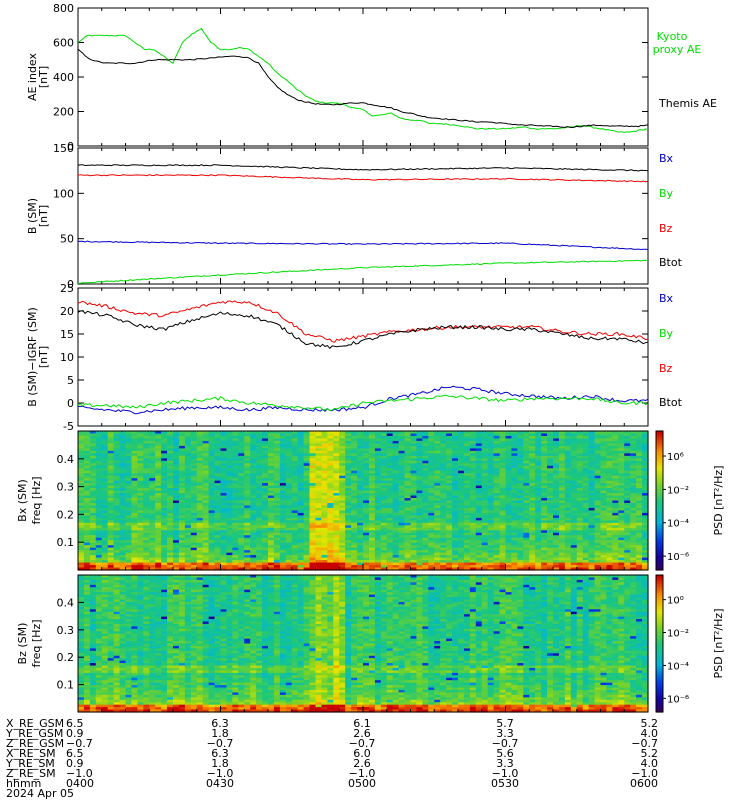  What do you see at coordinates (671, 402) in the screenshot?
I see `legend-btot: Btot` at bounding box center [671, 402].